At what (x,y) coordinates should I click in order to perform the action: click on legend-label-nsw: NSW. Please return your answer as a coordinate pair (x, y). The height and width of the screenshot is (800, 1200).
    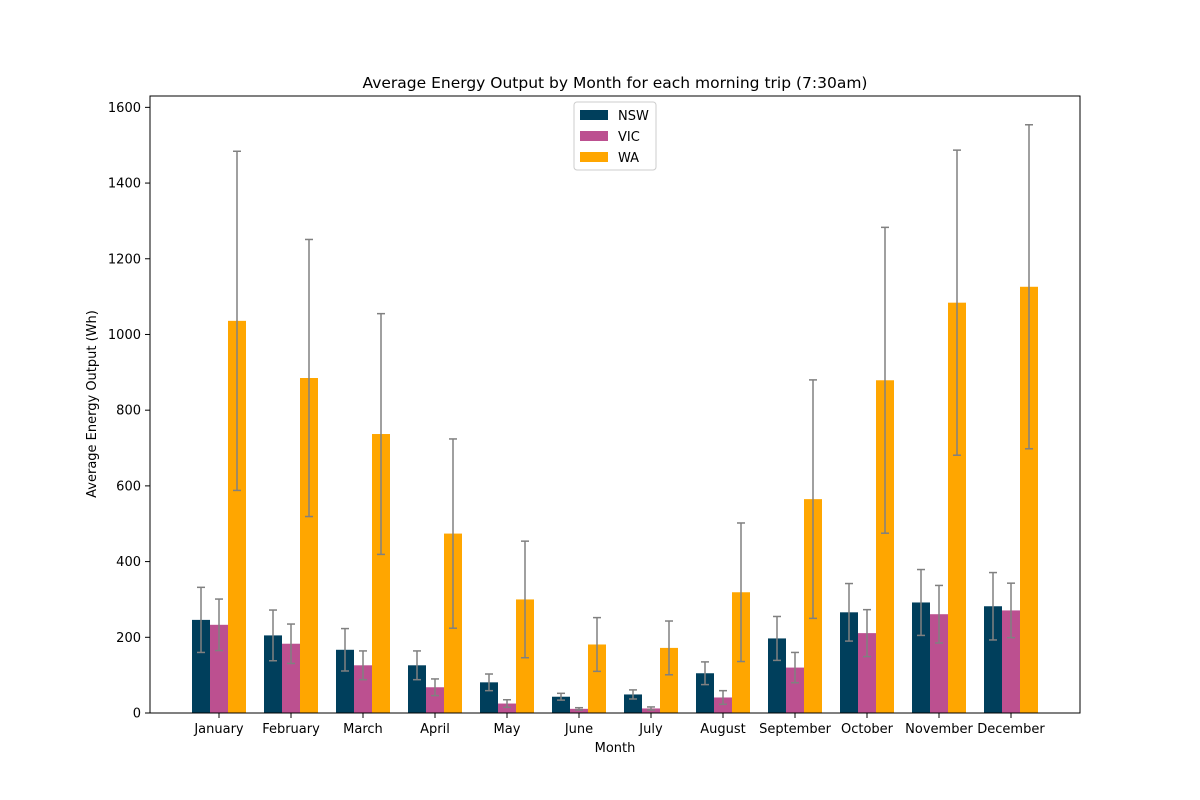
    Looking at the image, I should click on (633, 116).